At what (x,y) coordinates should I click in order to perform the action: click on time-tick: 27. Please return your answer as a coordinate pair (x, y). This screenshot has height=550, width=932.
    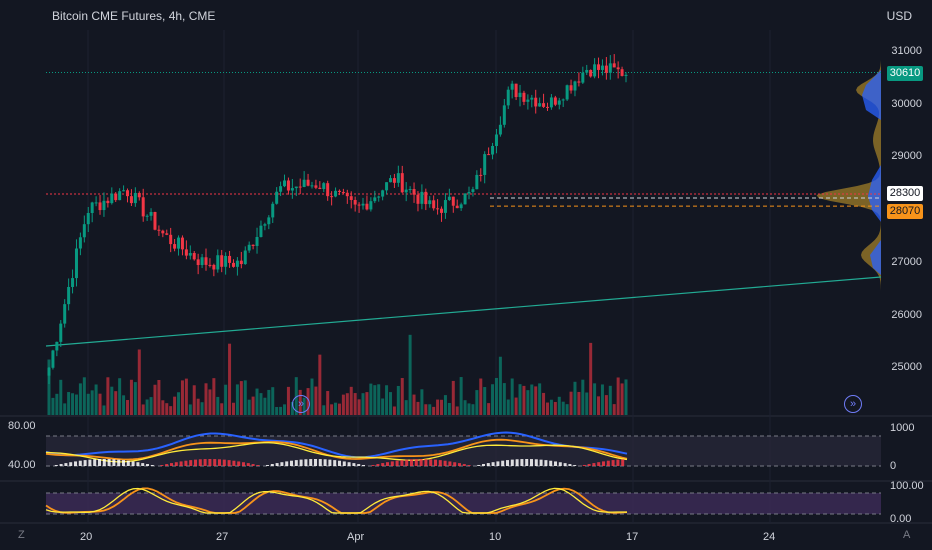
    Looking at the image, I should click on (222, 537).